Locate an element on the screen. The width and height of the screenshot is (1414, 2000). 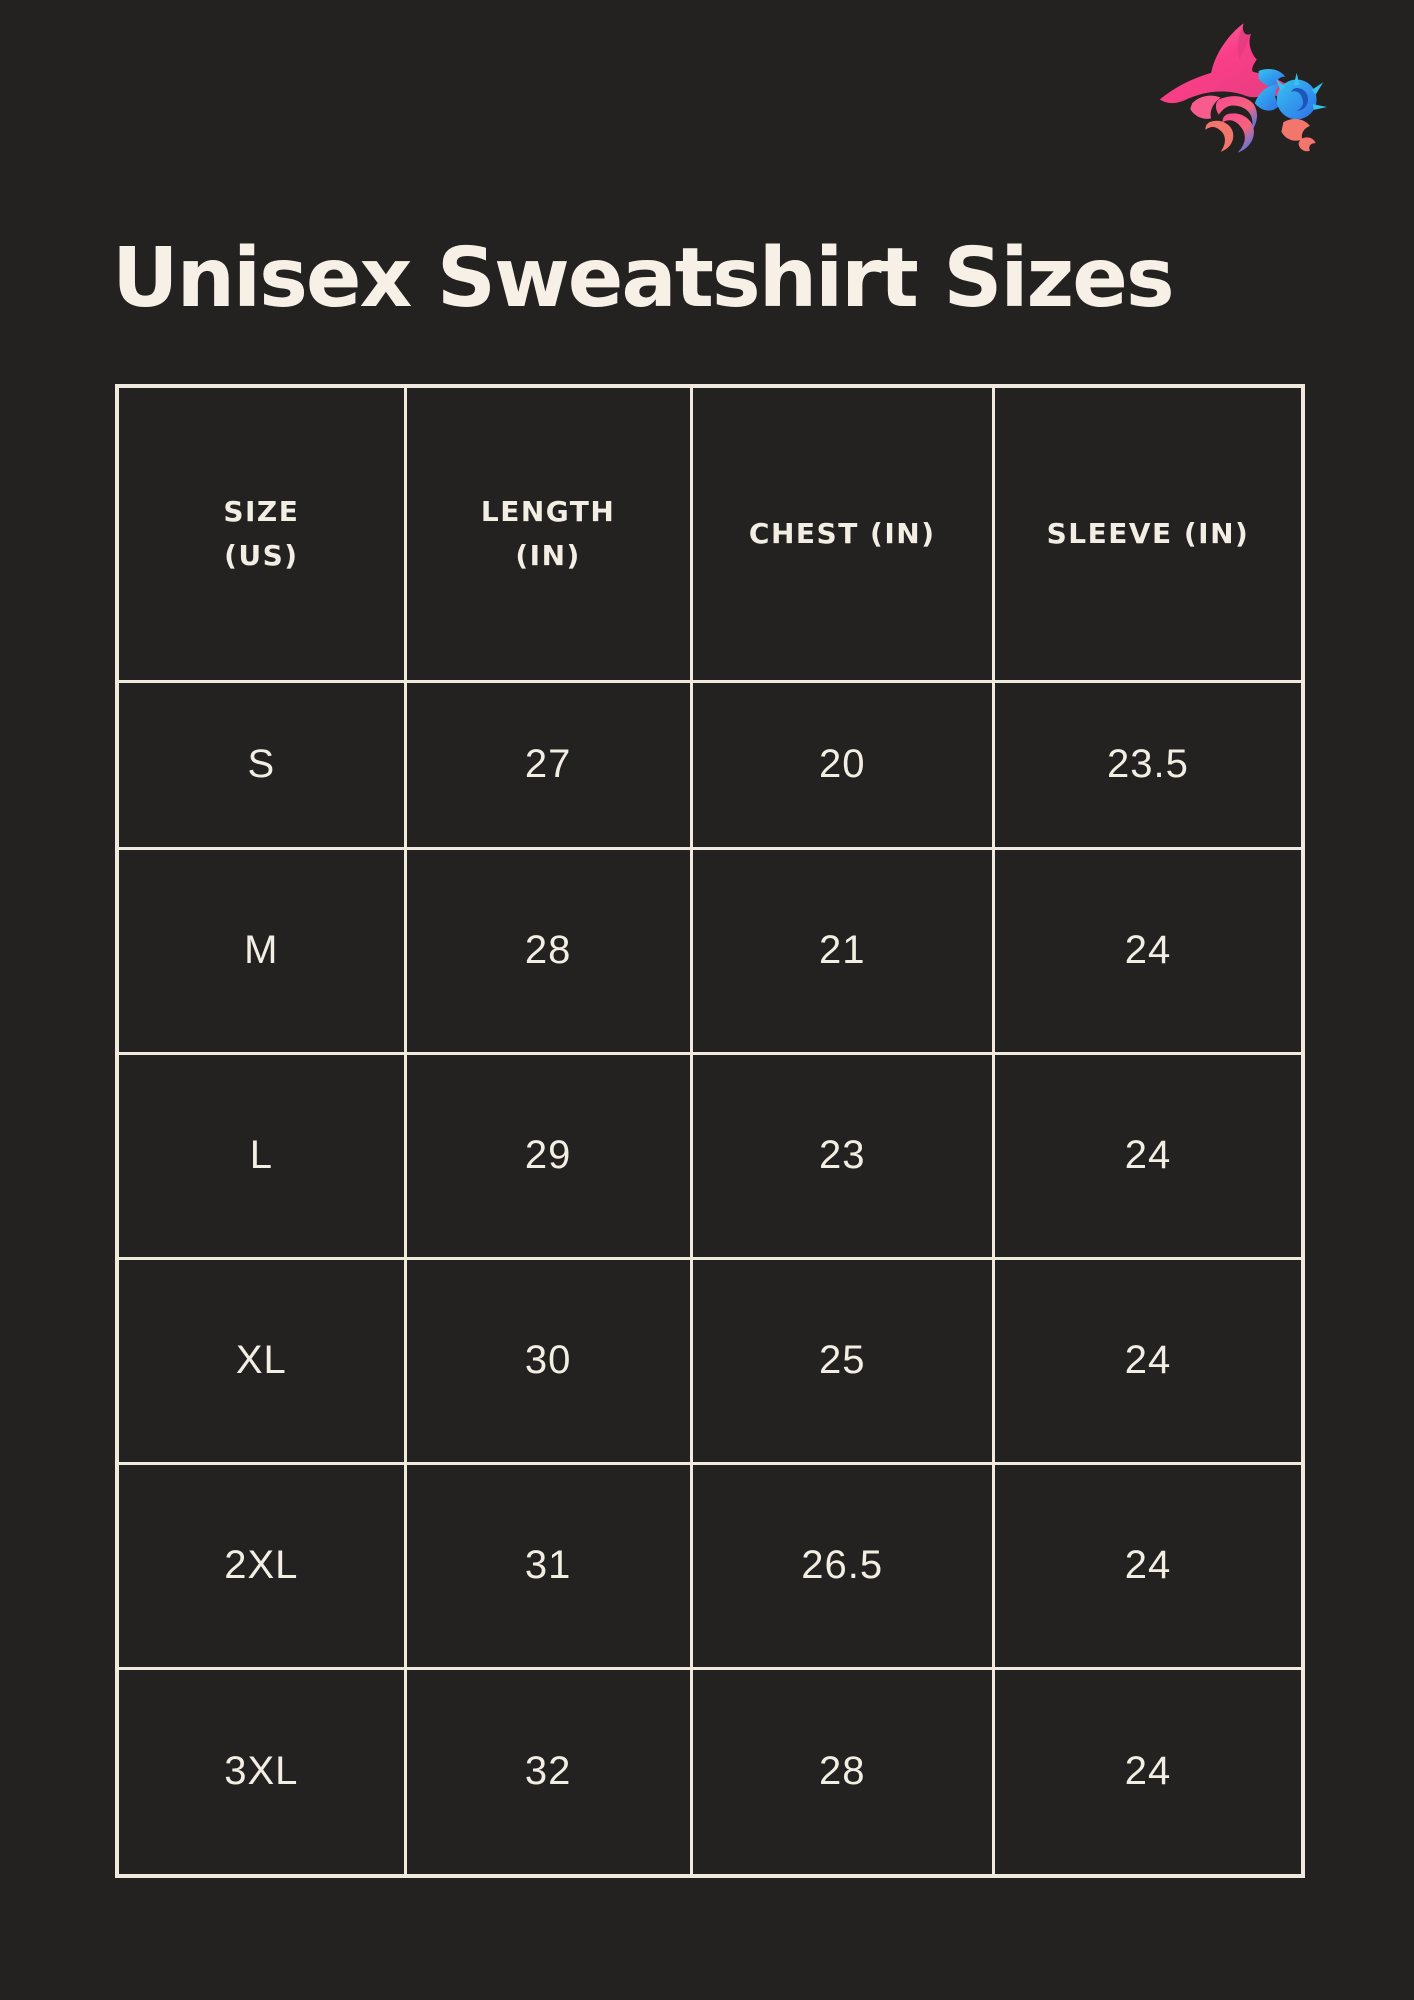
cell-length: 28 is located at coordinates (548, 950).